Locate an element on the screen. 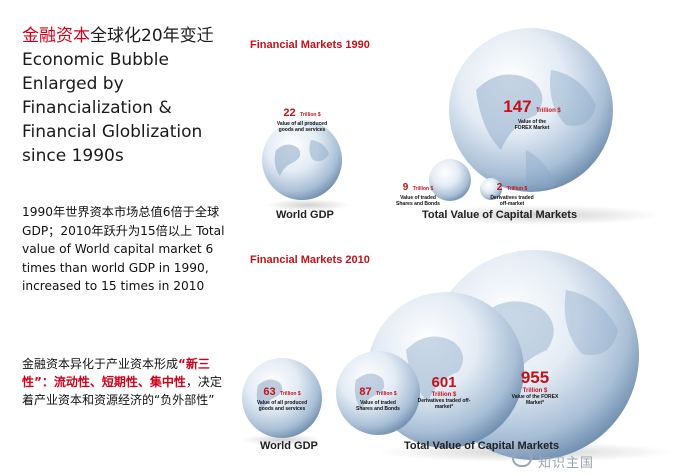 Image resolution: width=676 pixels, height=476 pixels. forex-1990-label: 147 Trillion $ Value of the FOREX Market is located at coordinates (532, 114).